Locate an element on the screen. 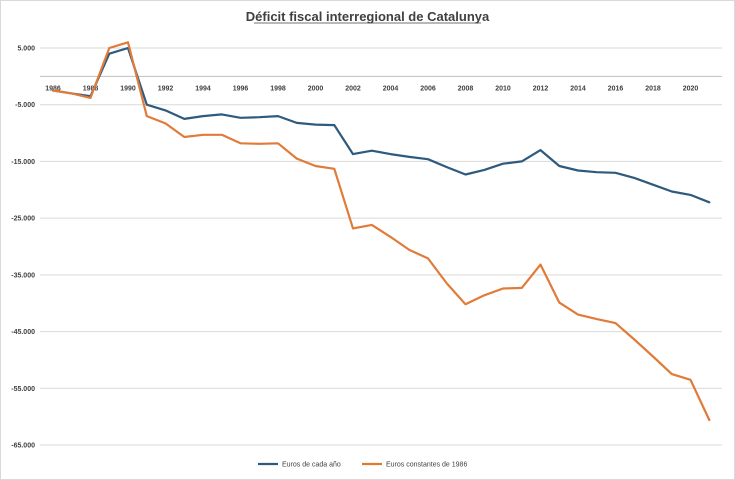  y-tick-label: -25.000 is located at coordinates (23, 219).